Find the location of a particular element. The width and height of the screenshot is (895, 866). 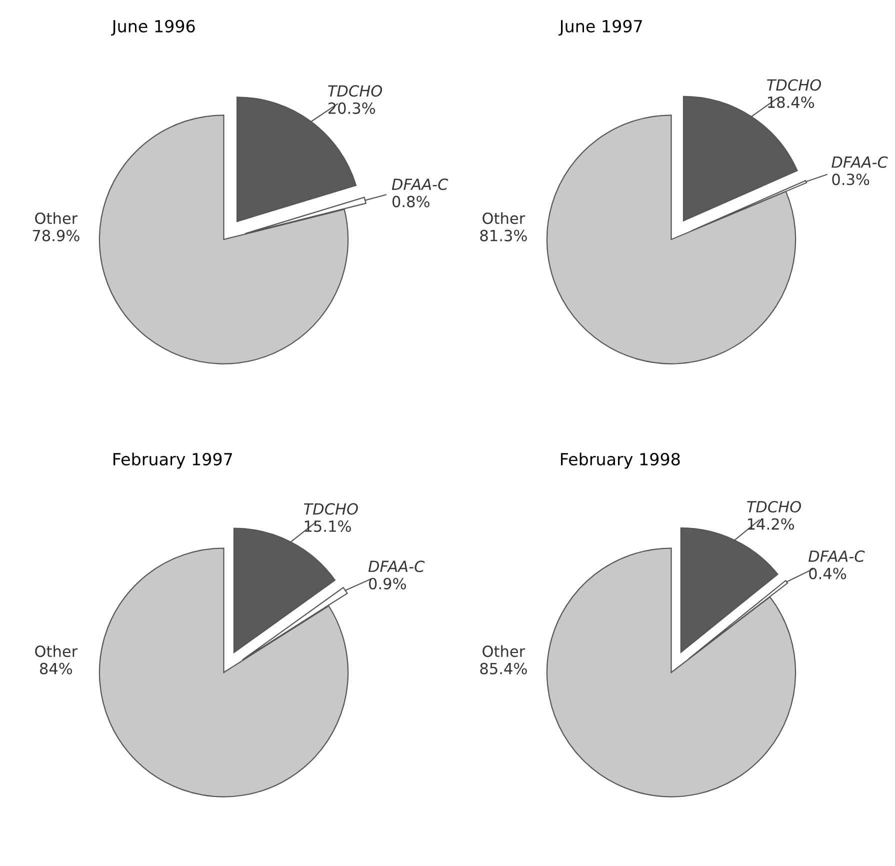

chart-title: February 1997 is located at coordinates (173, 460).